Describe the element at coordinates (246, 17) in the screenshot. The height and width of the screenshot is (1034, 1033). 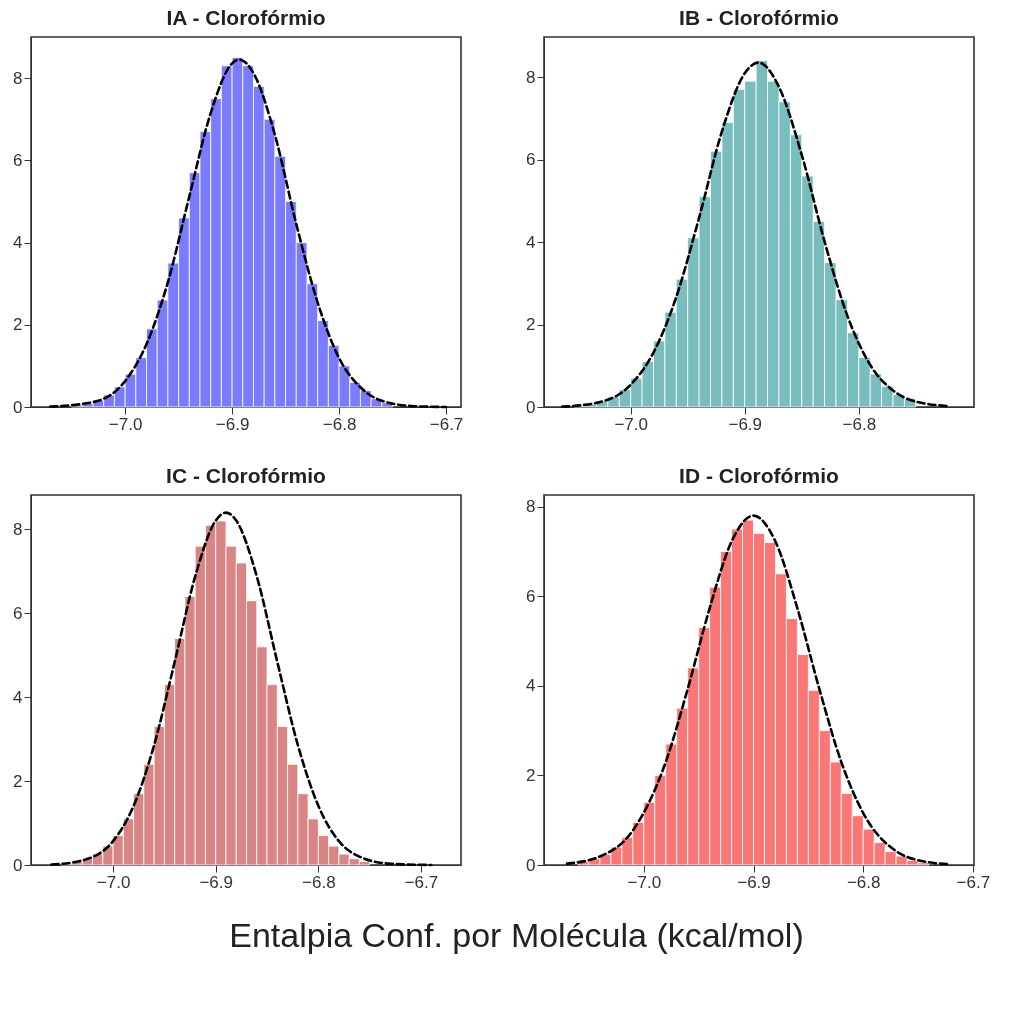
I see `chart-title: IA - Clorofórmio` at that location.